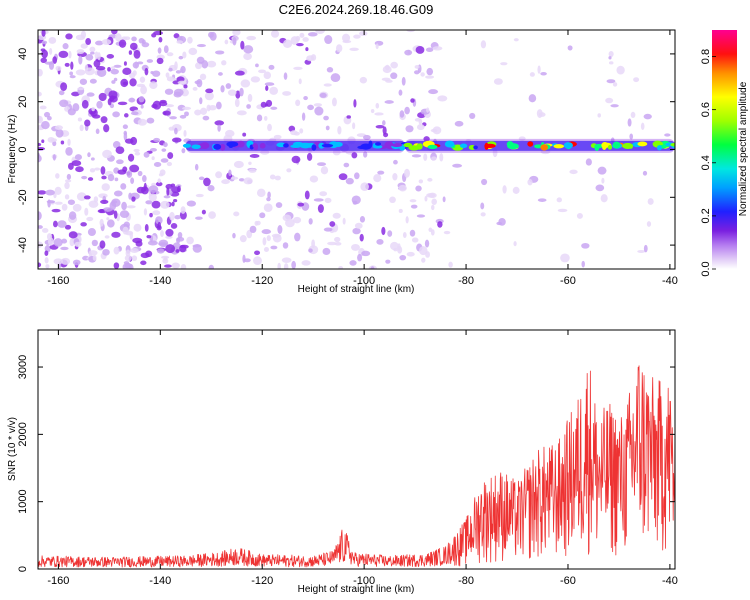 The height and width of the screenshot is (600, 750). Describe the element at coordinates (356, 9) in the screenshot. I see `figure-title: C2E6.2024.269.18.46.G09` at that location.